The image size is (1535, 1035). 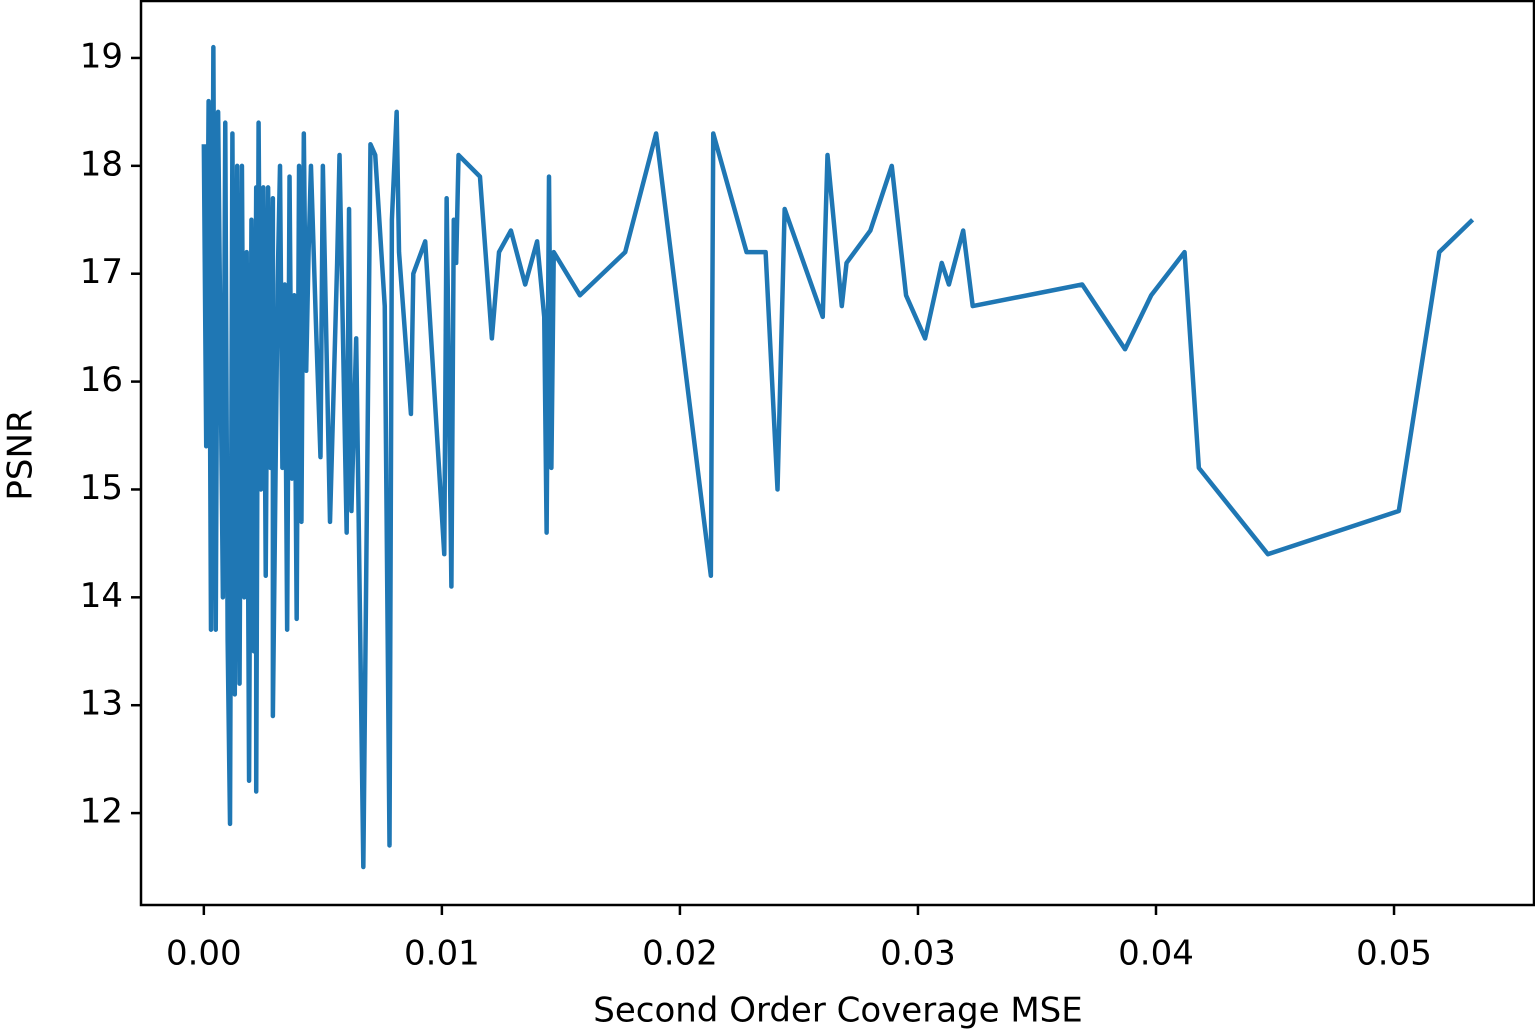 What do you see at coordinates (101, 56) in the screenshot?
I see `y-tick-label: 19` at bounding box center [101, 56].